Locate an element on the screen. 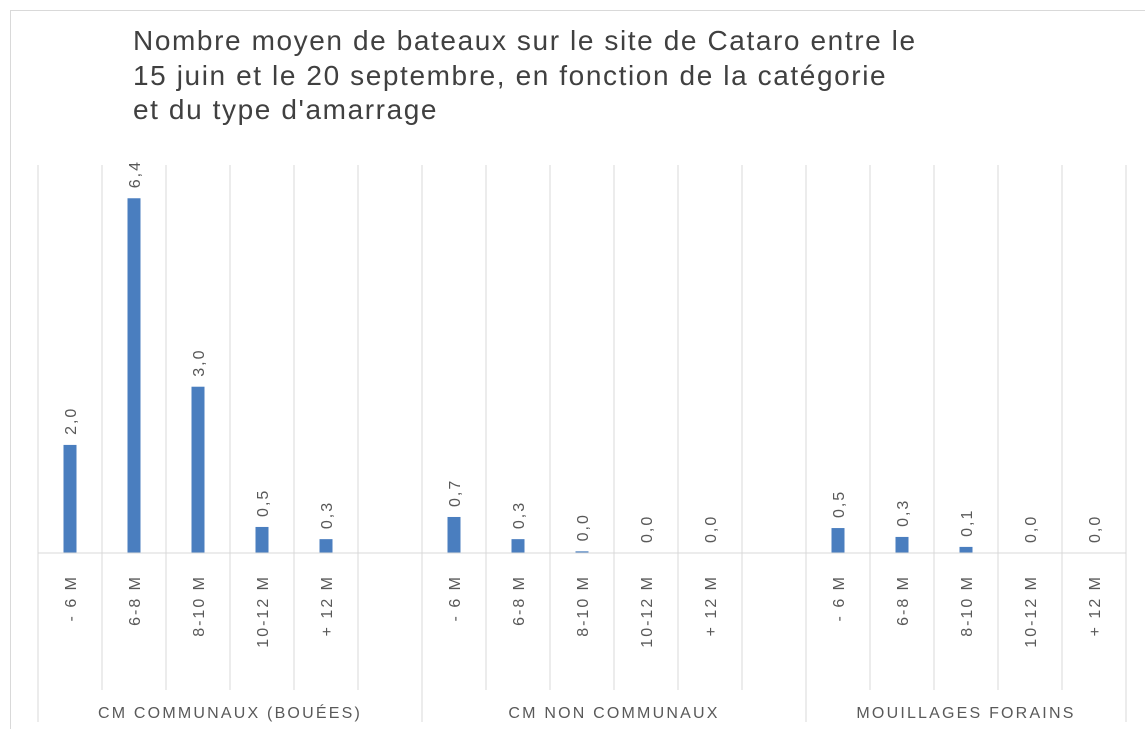 This screenshot has width=1145, height=729. value-label: 3,0 is located at coordinates (199, 362).